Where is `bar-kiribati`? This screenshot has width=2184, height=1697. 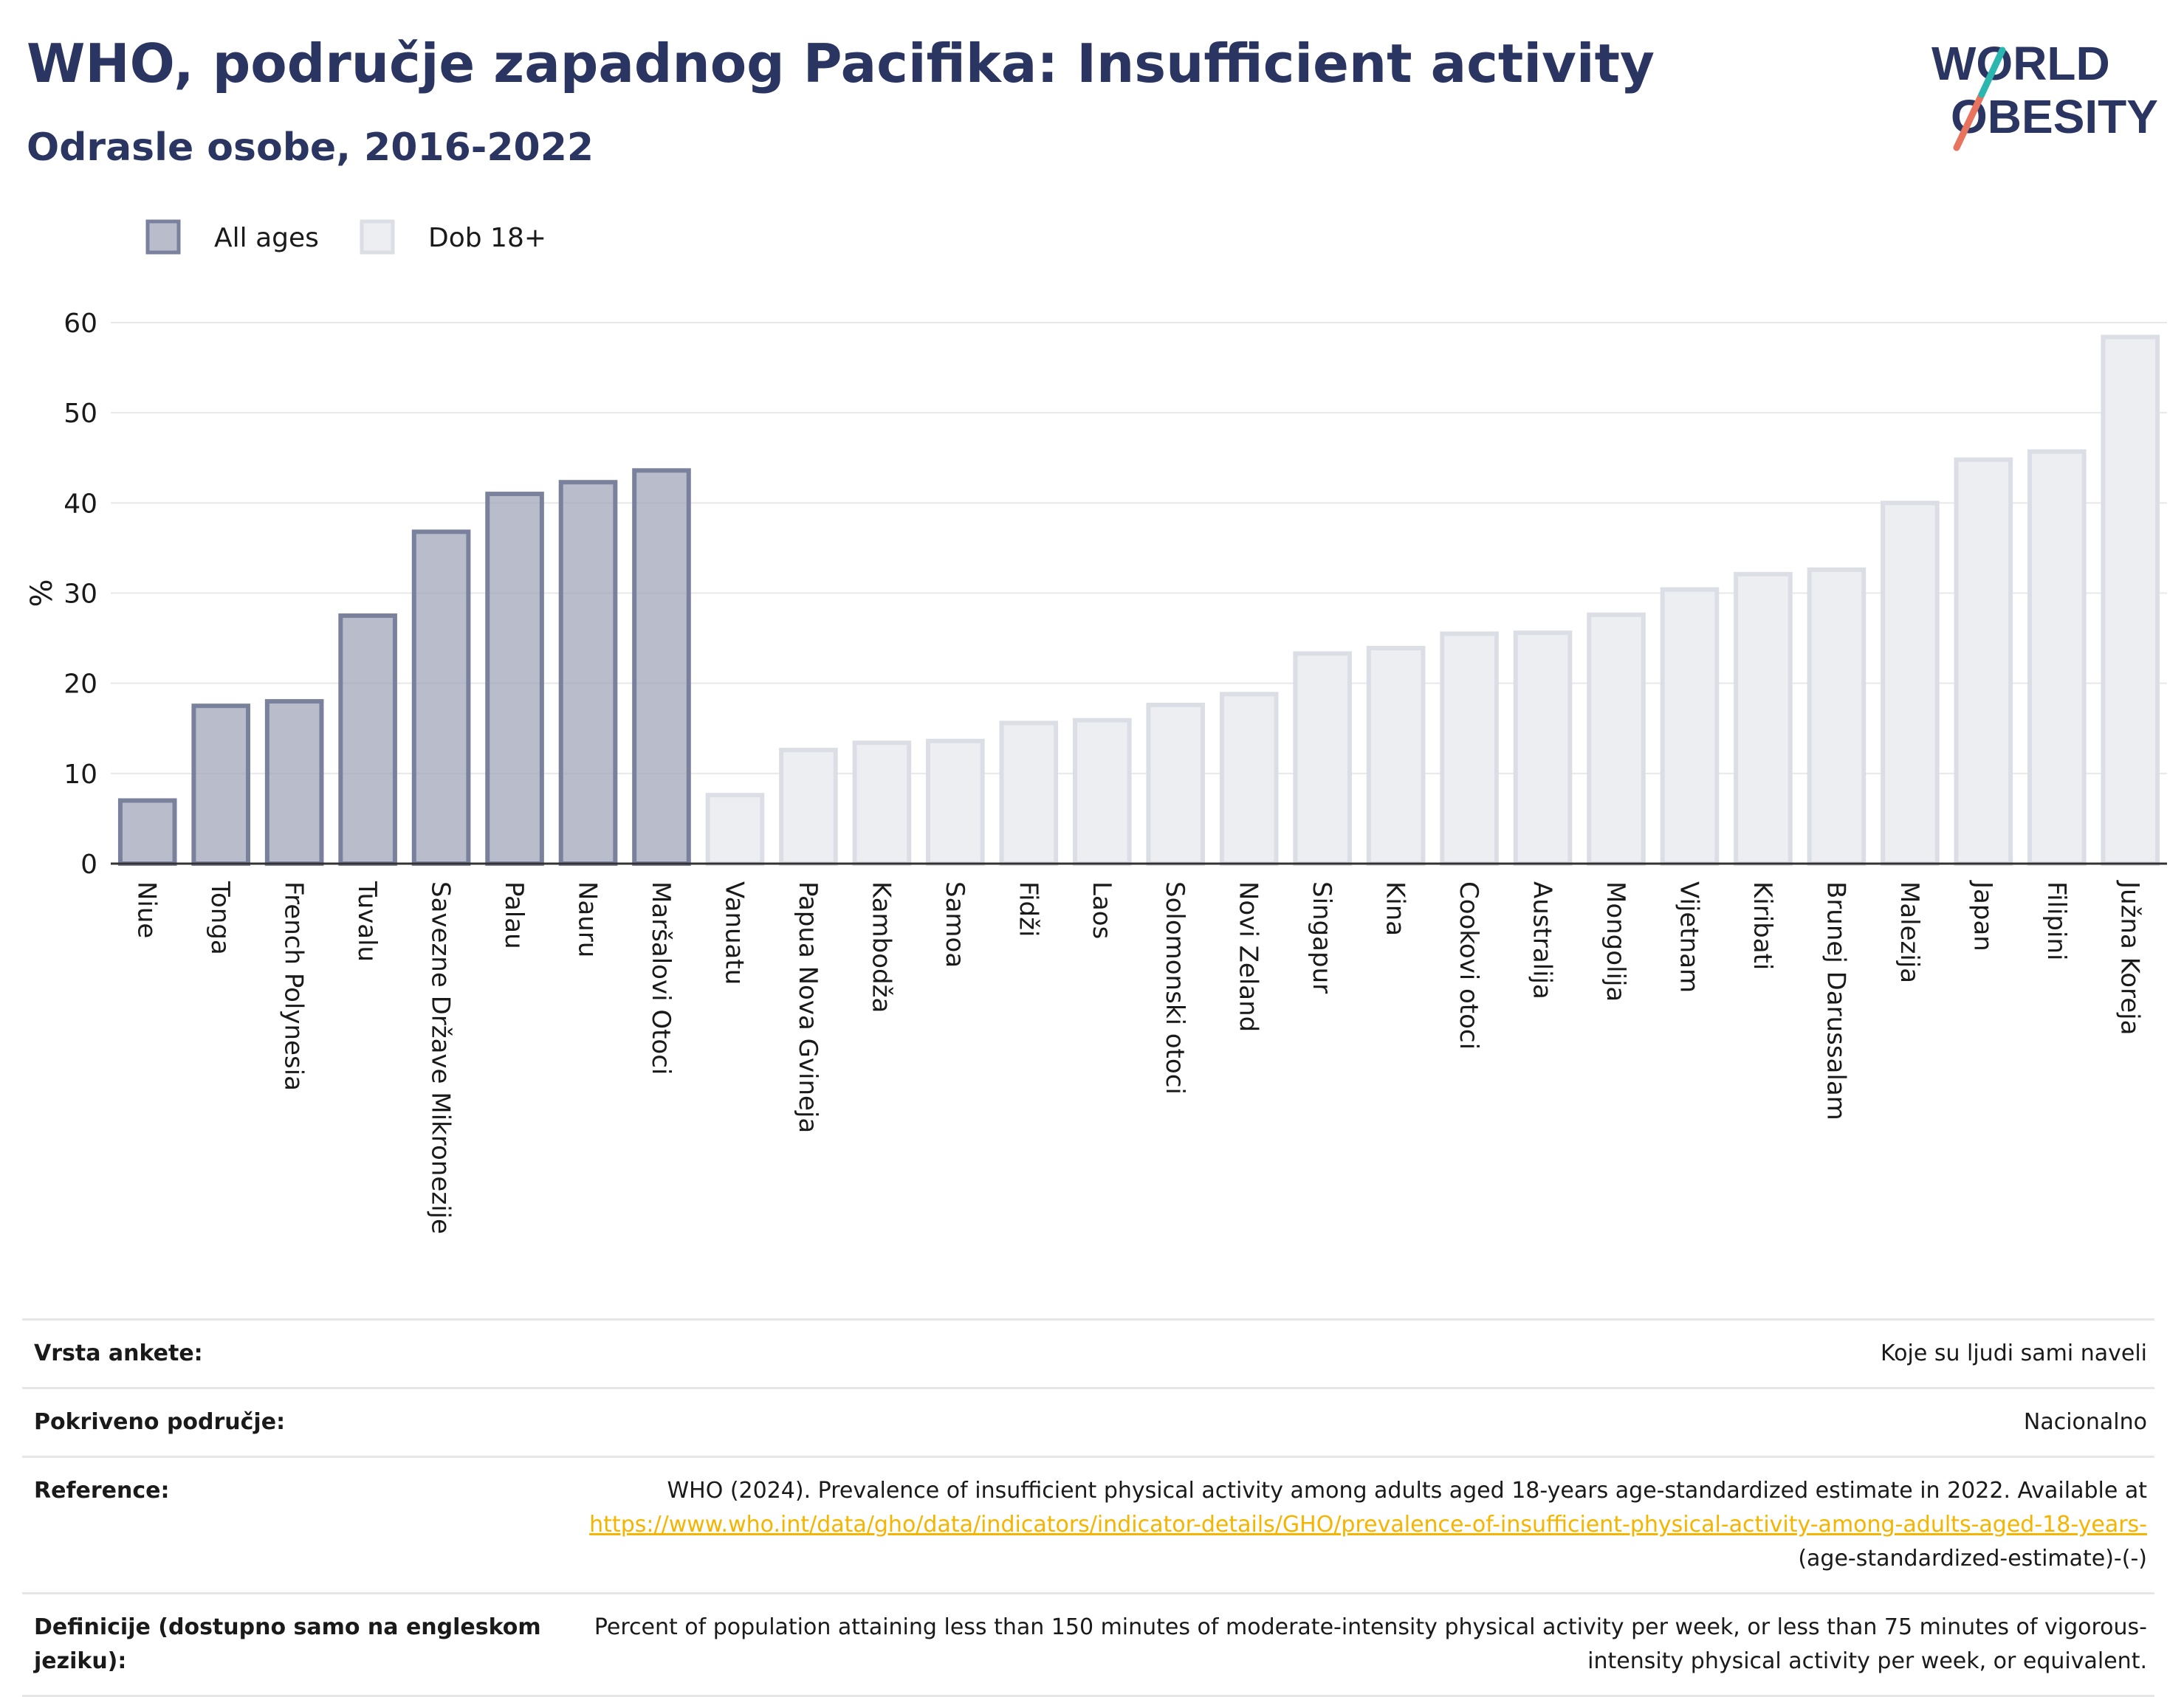 bar-kiribati is located at coordinates (1764, 719).